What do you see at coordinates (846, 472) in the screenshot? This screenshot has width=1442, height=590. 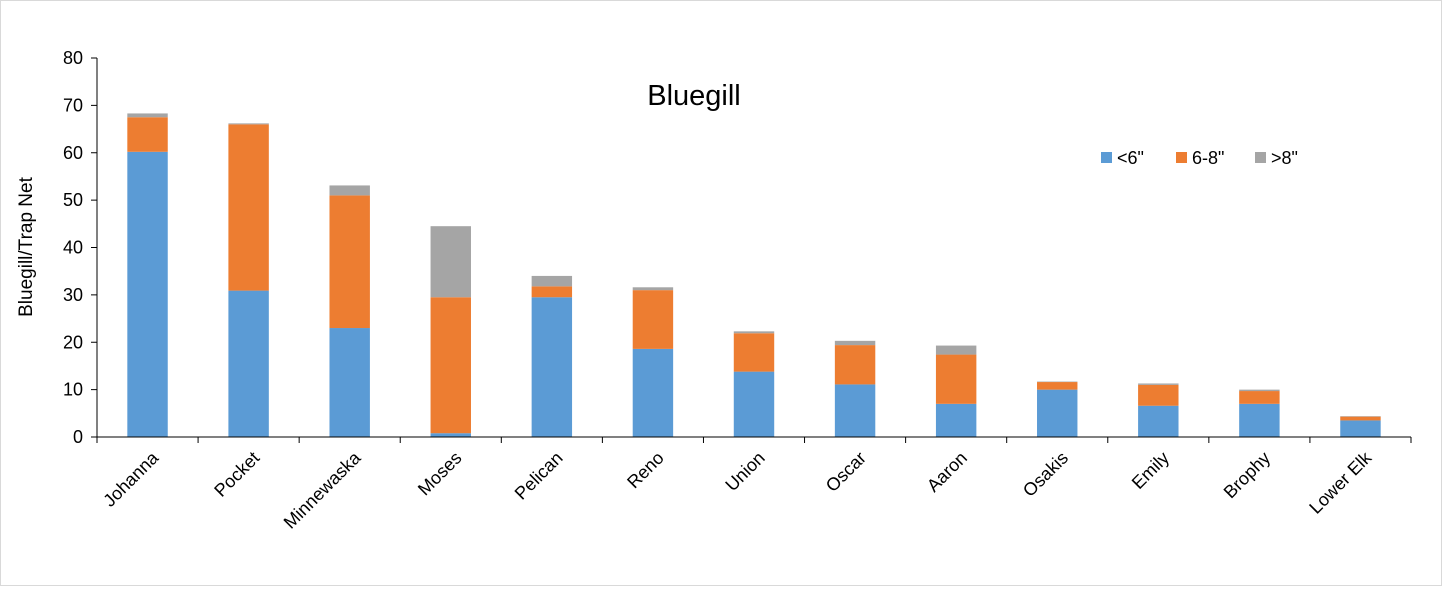 I see `x-tick-label: Oscar` at bounding box center [846, 472].